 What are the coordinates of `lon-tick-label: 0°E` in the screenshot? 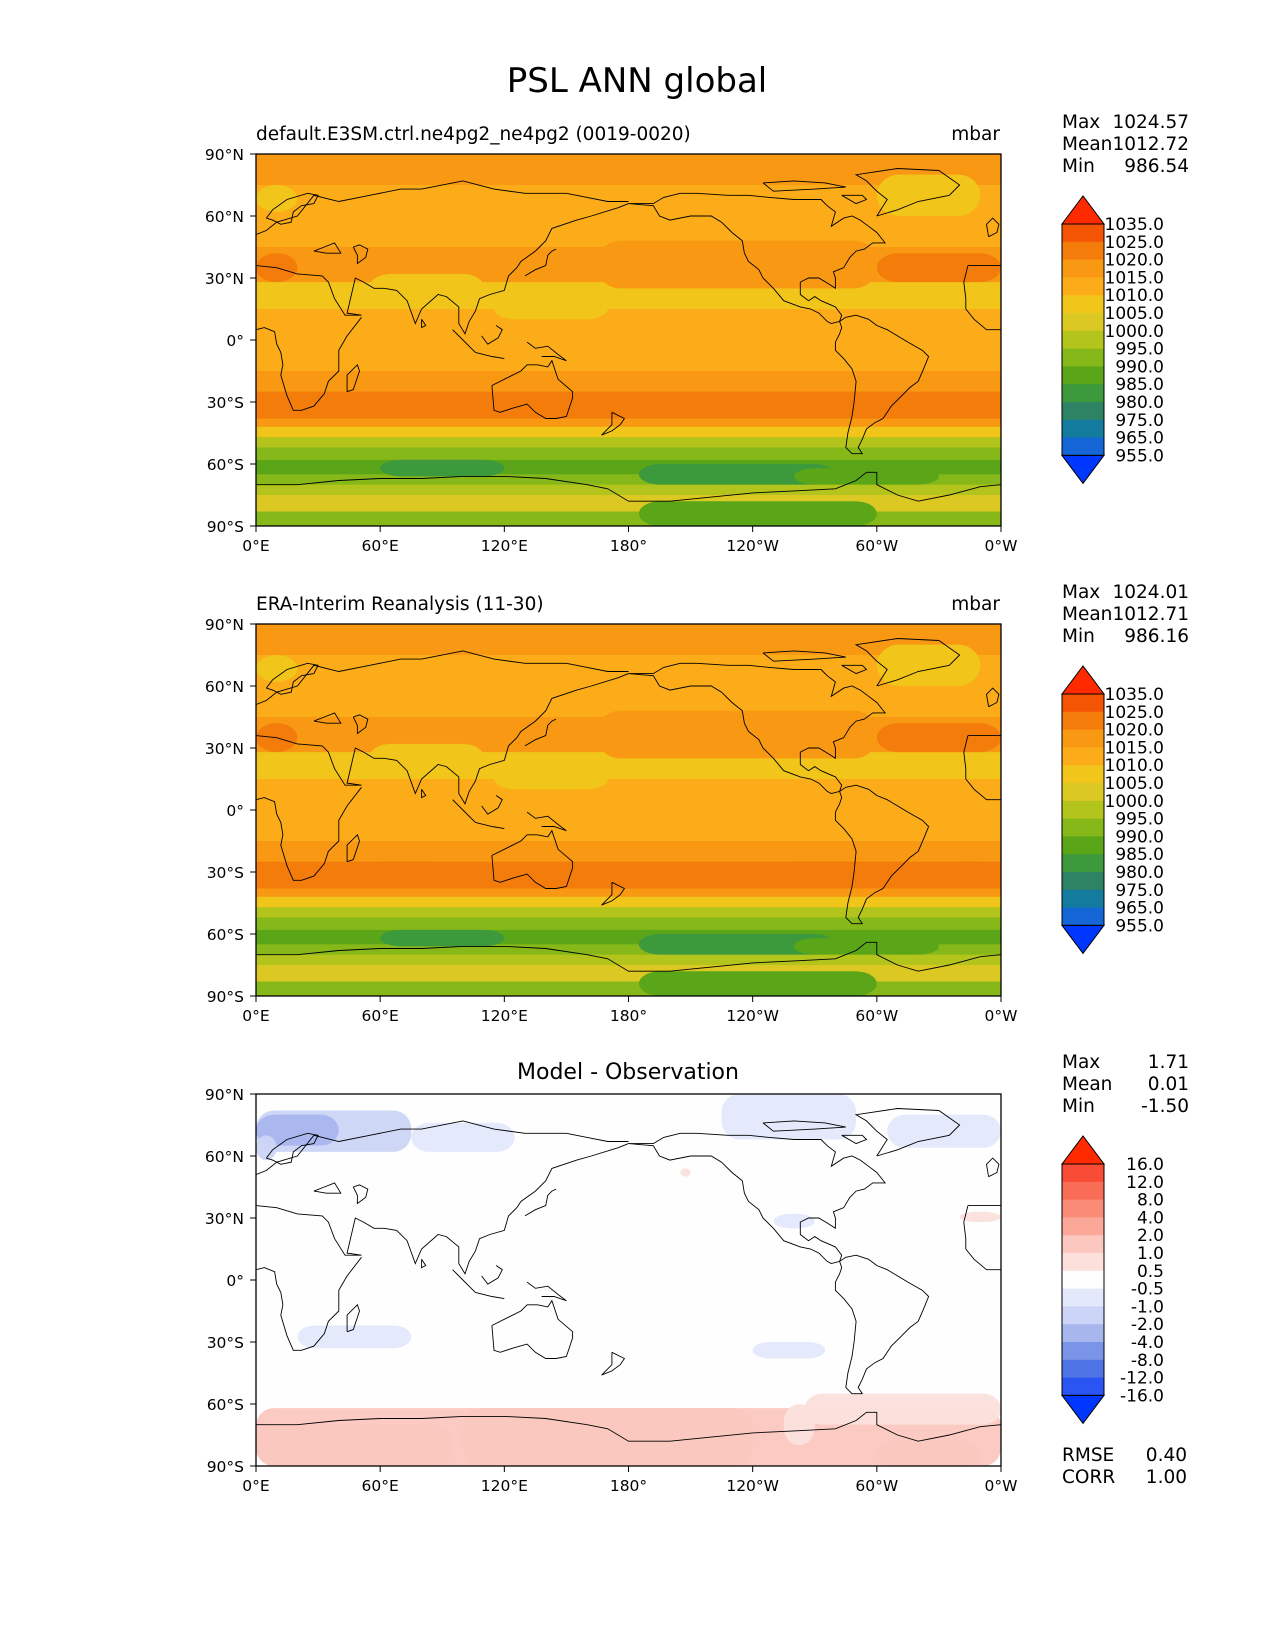 It's located at (255, 546).